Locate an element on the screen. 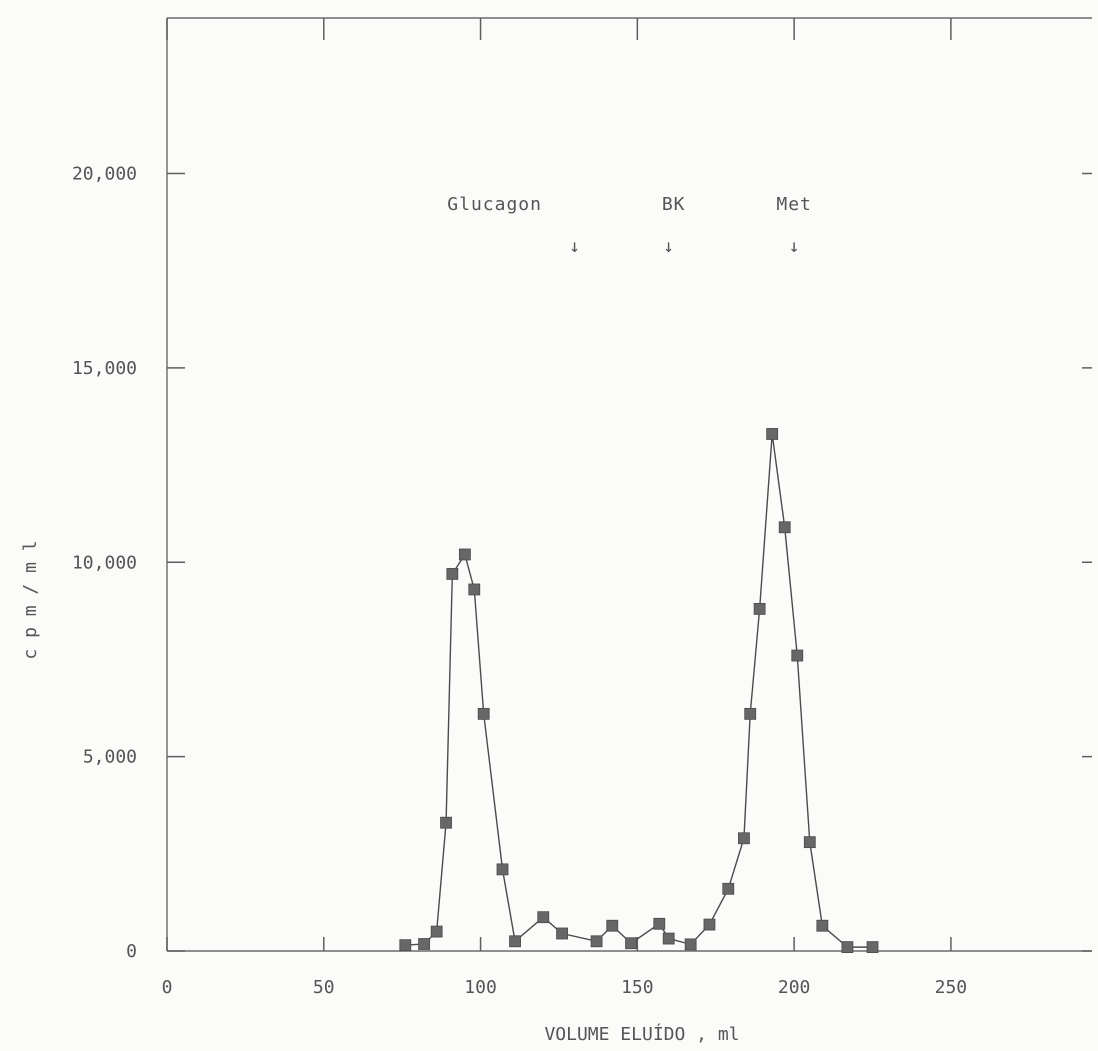 Image resolution: width=1098 pixels, height=1051 pixels. x-tick-label: 150 is located at coordinates (637, 987).